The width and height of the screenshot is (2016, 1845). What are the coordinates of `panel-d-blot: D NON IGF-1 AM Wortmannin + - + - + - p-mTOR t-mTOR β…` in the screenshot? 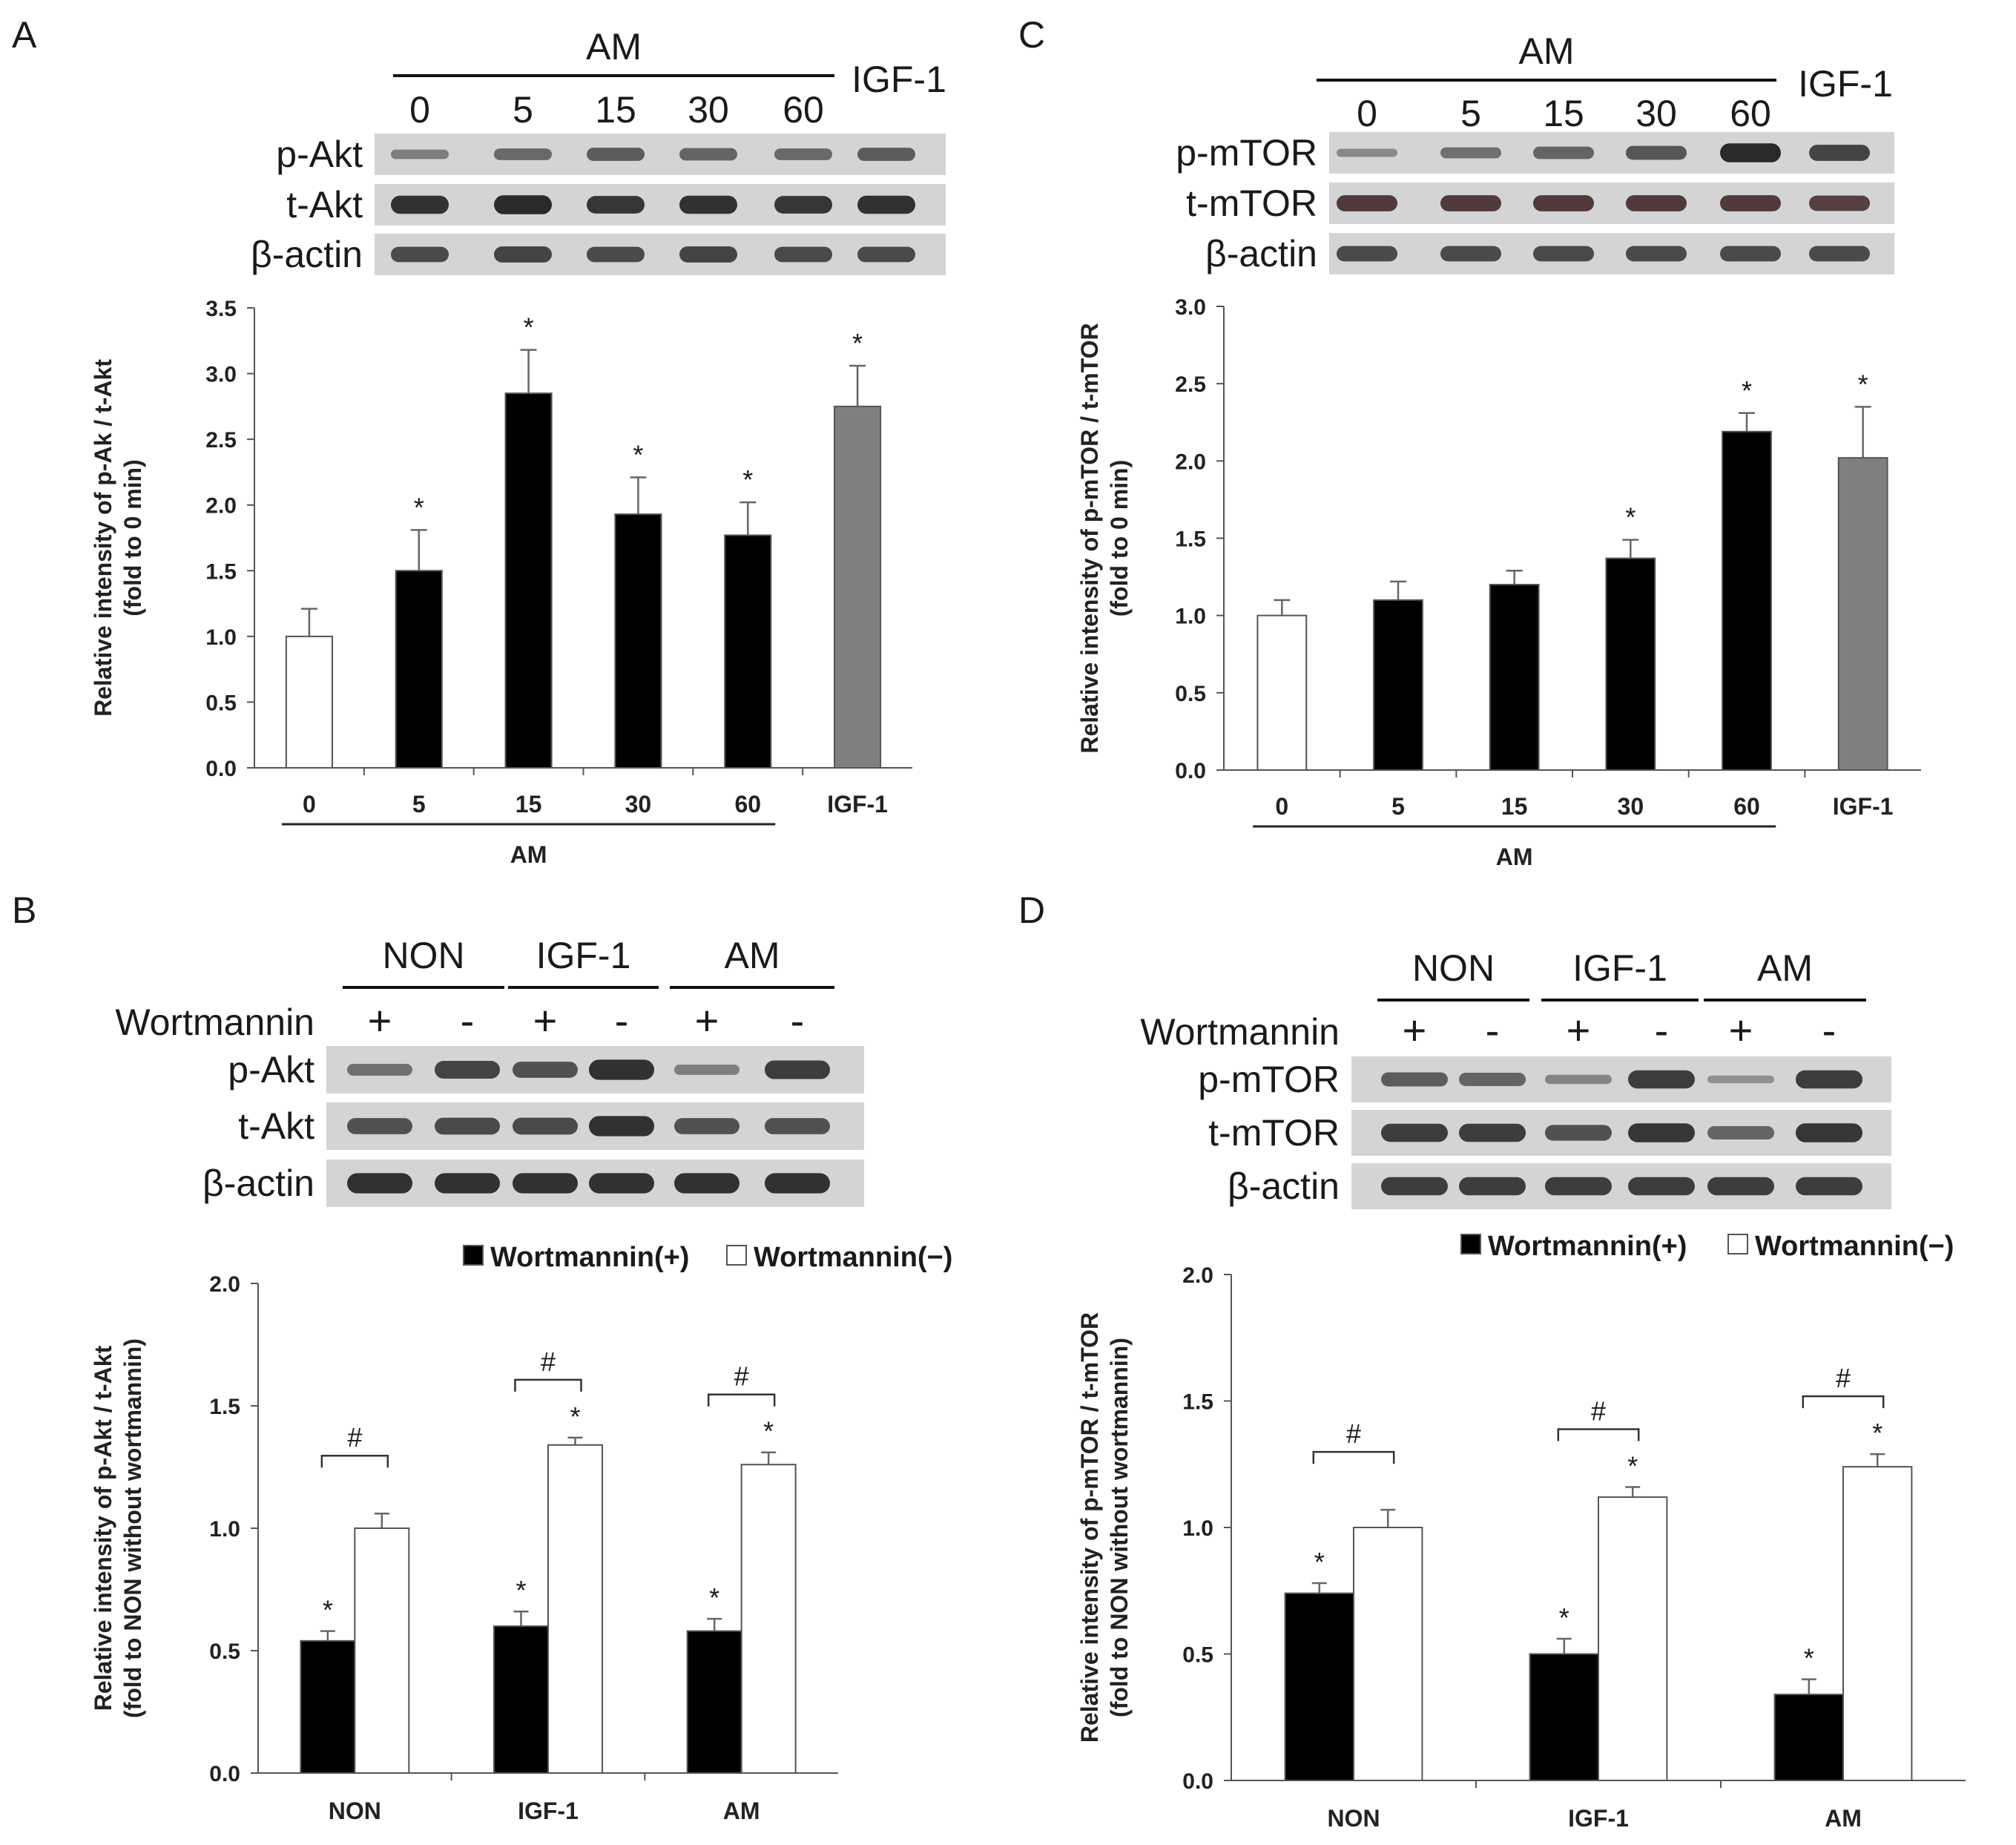 It's located at (1454, 1049).